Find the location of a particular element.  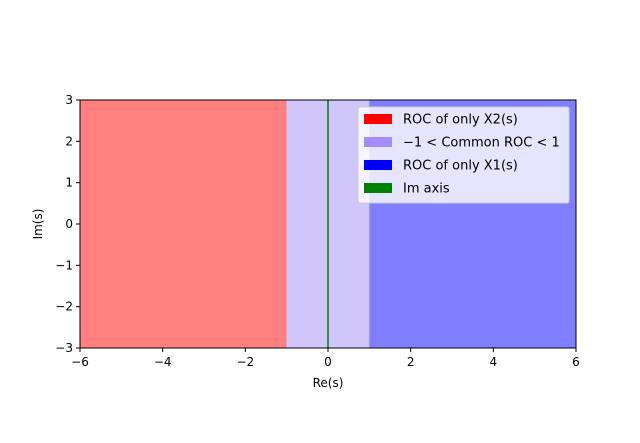

x-tick-label: 2 is located at coordinates (411, 362).